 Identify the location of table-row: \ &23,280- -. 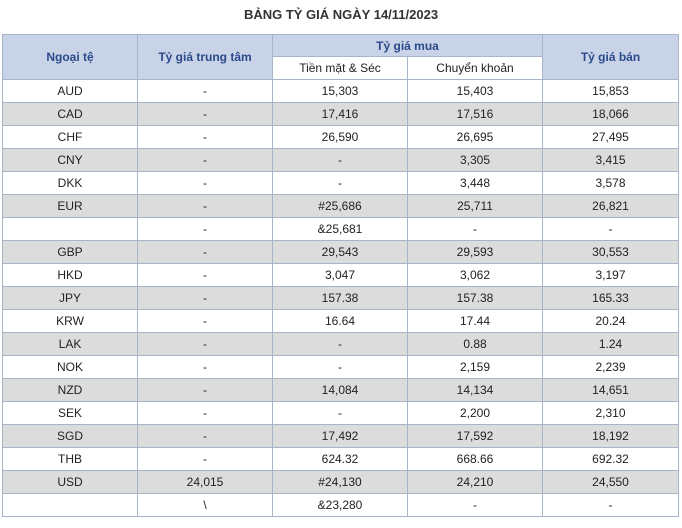
(340, 505).